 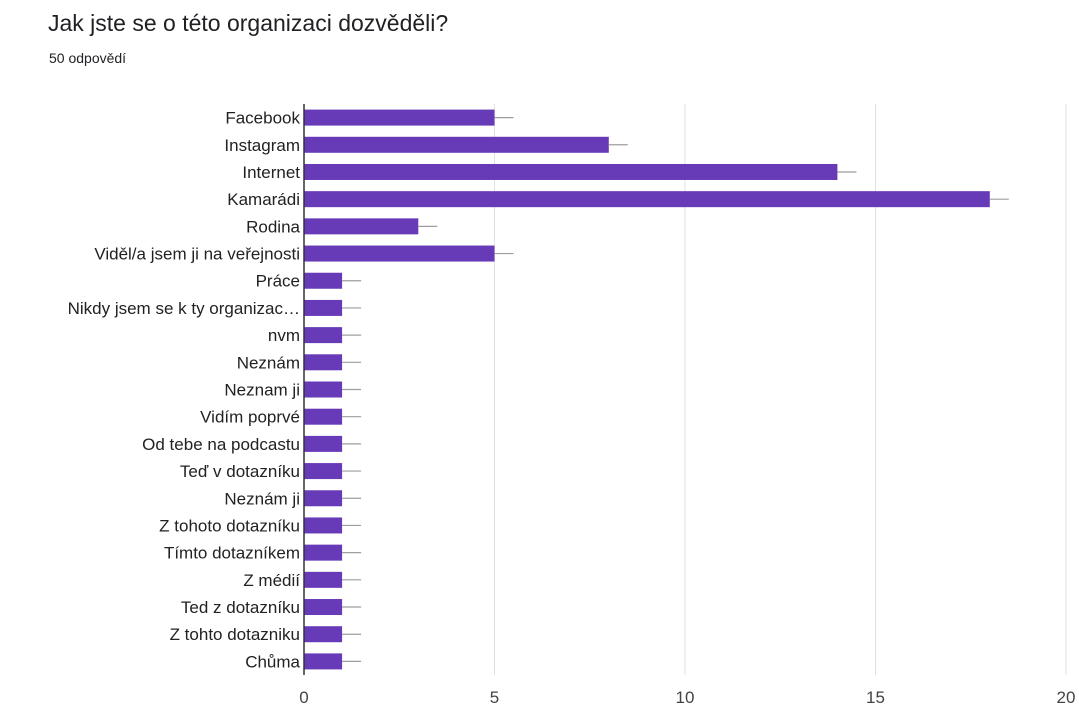 What do you see at coordinates (272, 661) in the screenshot?
I see `category-label: Chůma` at bounding box center [272, 661].